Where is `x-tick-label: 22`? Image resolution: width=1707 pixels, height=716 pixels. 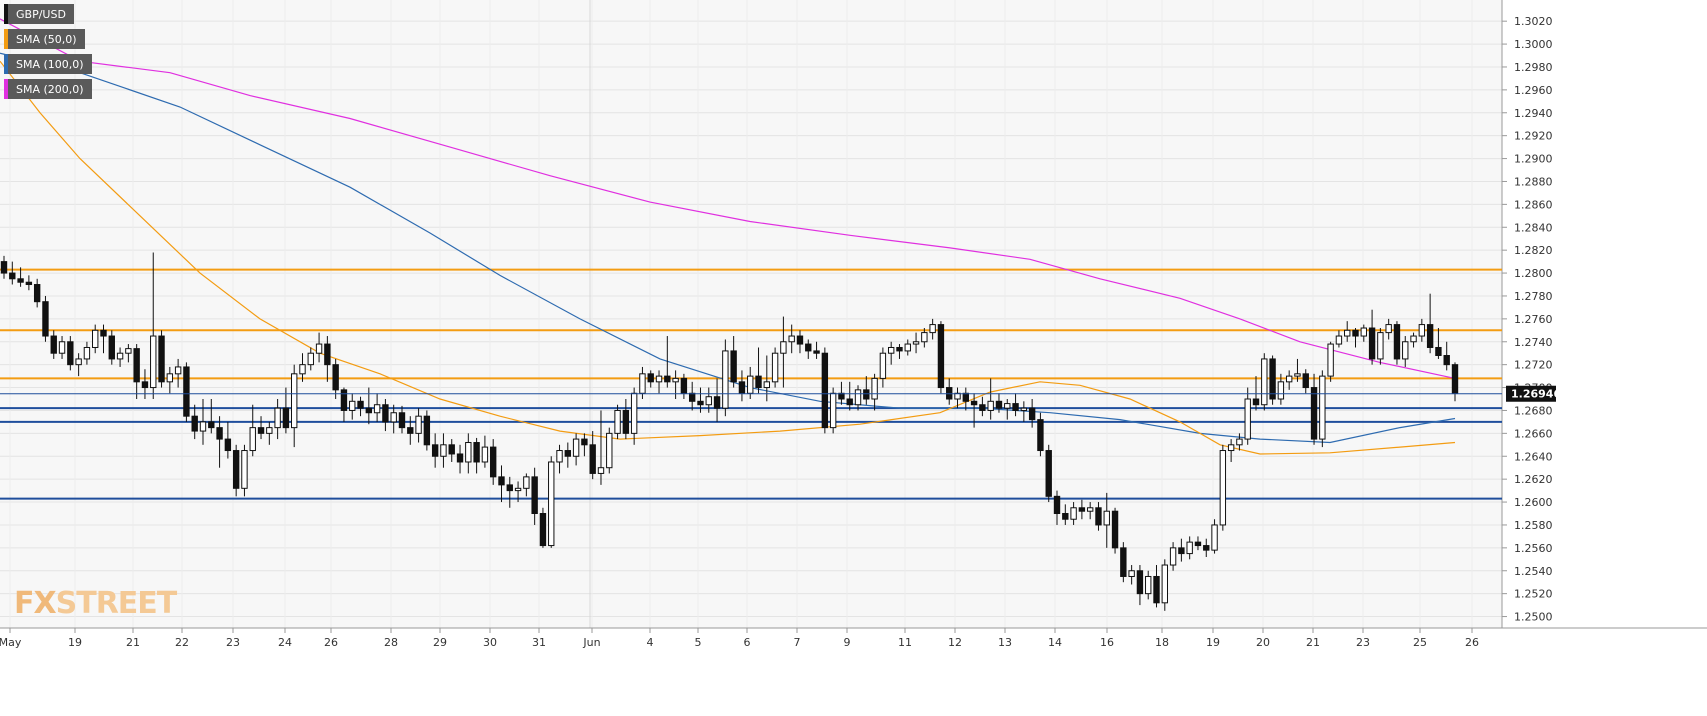
x-tick-label: 22 is located at coordinates (182, 642).